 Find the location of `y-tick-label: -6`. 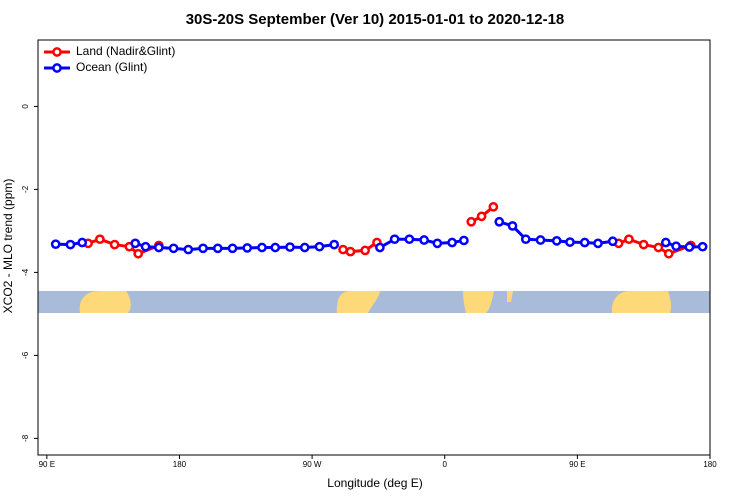

y-tick-label: -6 is located at coordinates (25, 355).